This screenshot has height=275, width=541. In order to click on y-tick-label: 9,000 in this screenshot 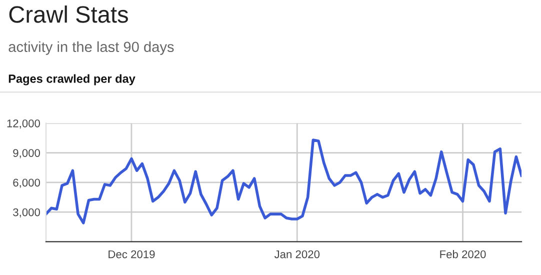, I will do `click(26, 153)`.